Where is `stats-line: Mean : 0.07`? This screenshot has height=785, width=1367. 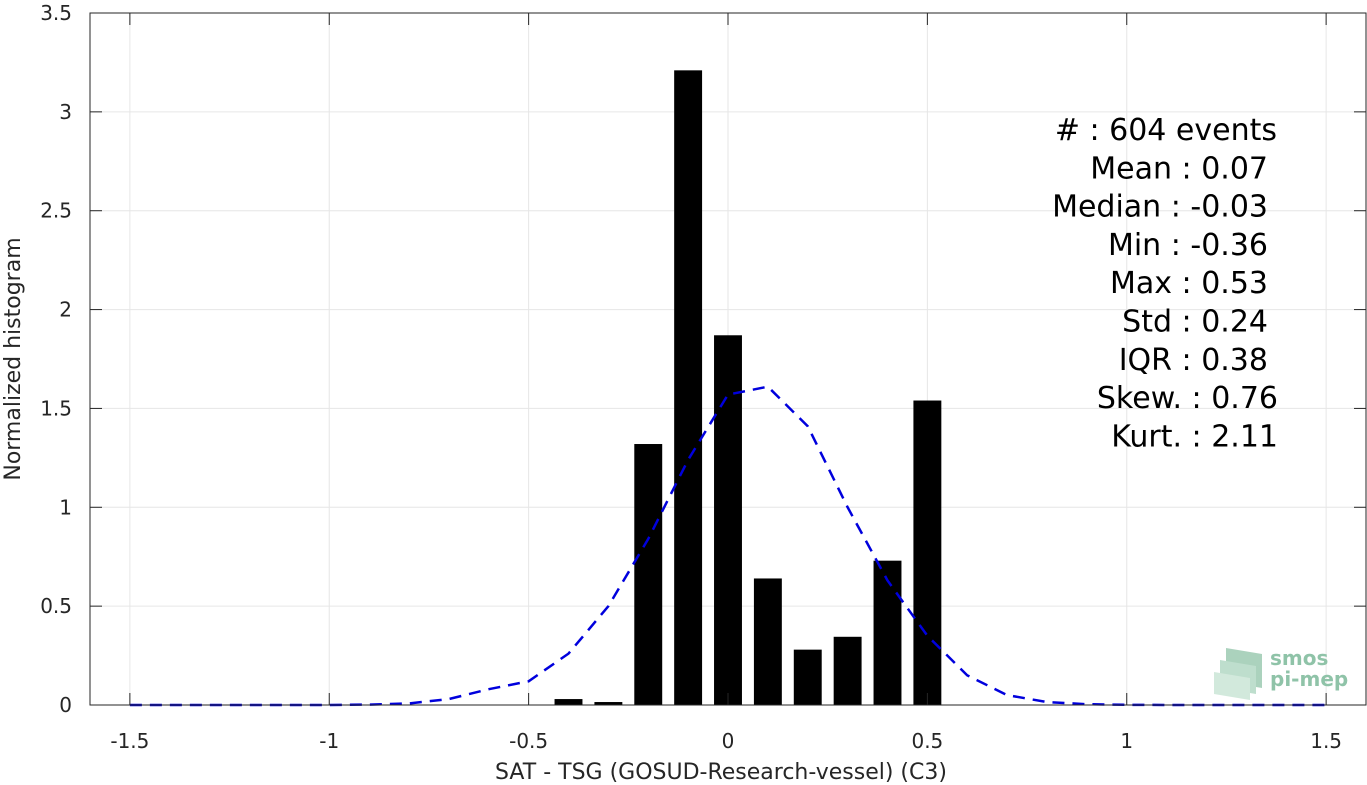
stats-line: Mean : 0.07 is located at coordinates (1179, 168).